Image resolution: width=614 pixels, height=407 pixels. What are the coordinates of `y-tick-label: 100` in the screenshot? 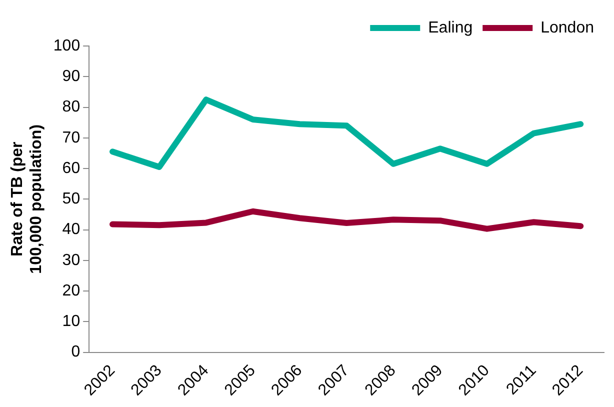 It's located at (66, 45).